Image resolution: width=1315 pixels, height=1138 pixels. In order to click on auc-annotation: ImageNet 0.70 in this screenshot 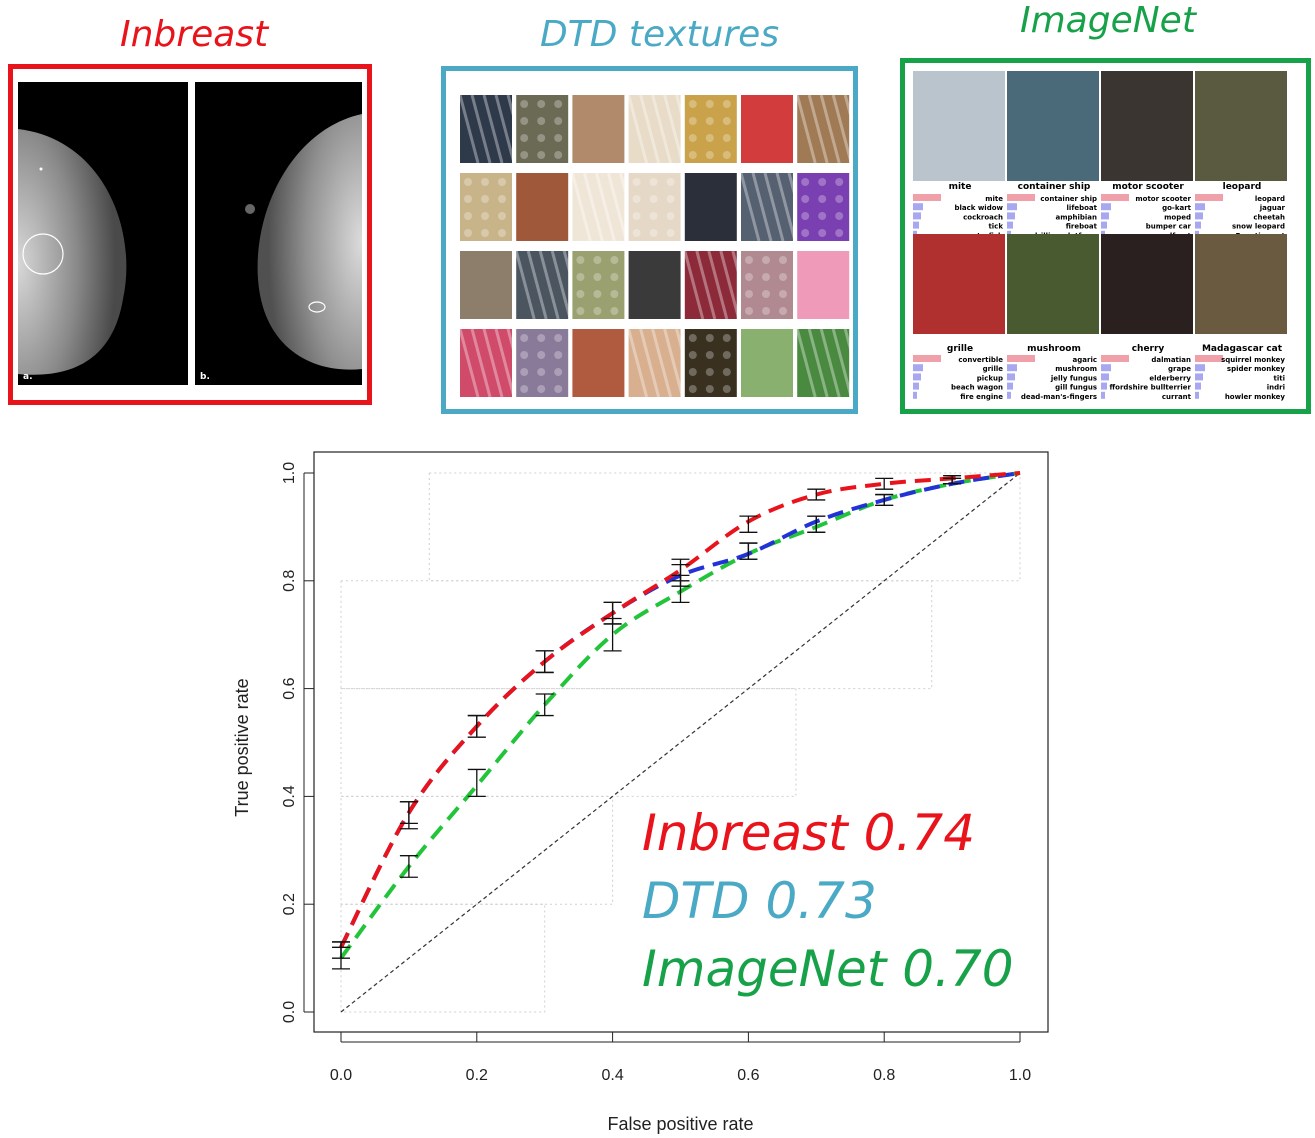, I will do `click(828, 969)`.